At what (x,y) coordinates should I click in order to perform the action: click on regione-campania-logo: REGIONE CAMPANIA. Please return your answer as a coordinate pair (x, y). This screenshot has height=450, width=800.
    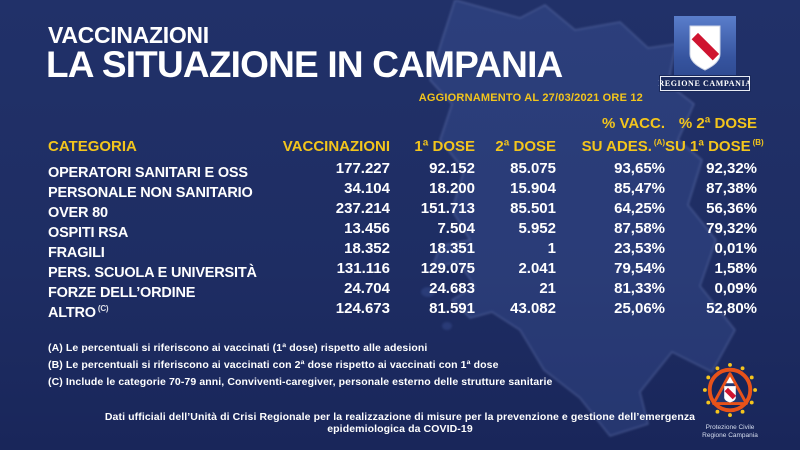
    Looking at the image, I should click on (709, 56).